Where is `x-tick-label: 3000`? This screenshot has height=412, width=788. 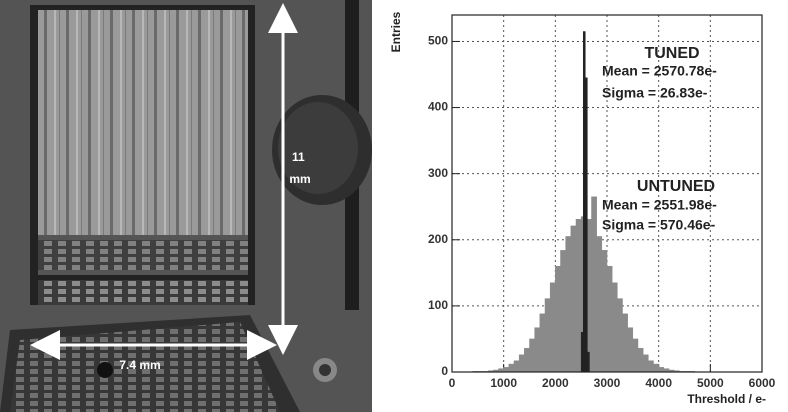
x-tick-label: 3000 is located at coordinates (607, 383).